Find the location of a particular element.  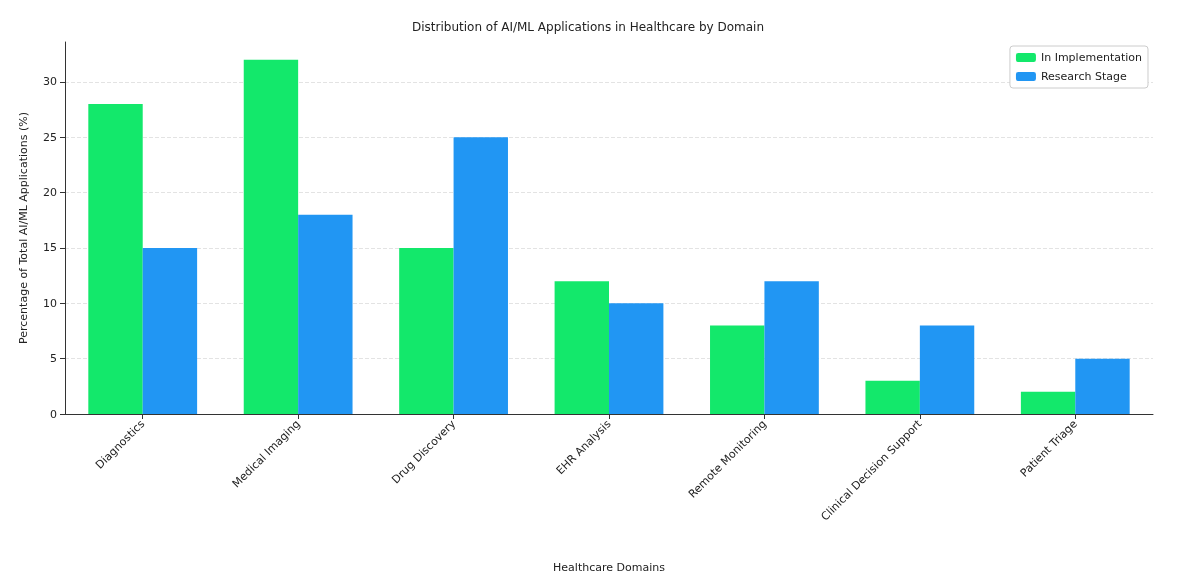

y-tick-label: 20 is located at coordinates (50, 193).